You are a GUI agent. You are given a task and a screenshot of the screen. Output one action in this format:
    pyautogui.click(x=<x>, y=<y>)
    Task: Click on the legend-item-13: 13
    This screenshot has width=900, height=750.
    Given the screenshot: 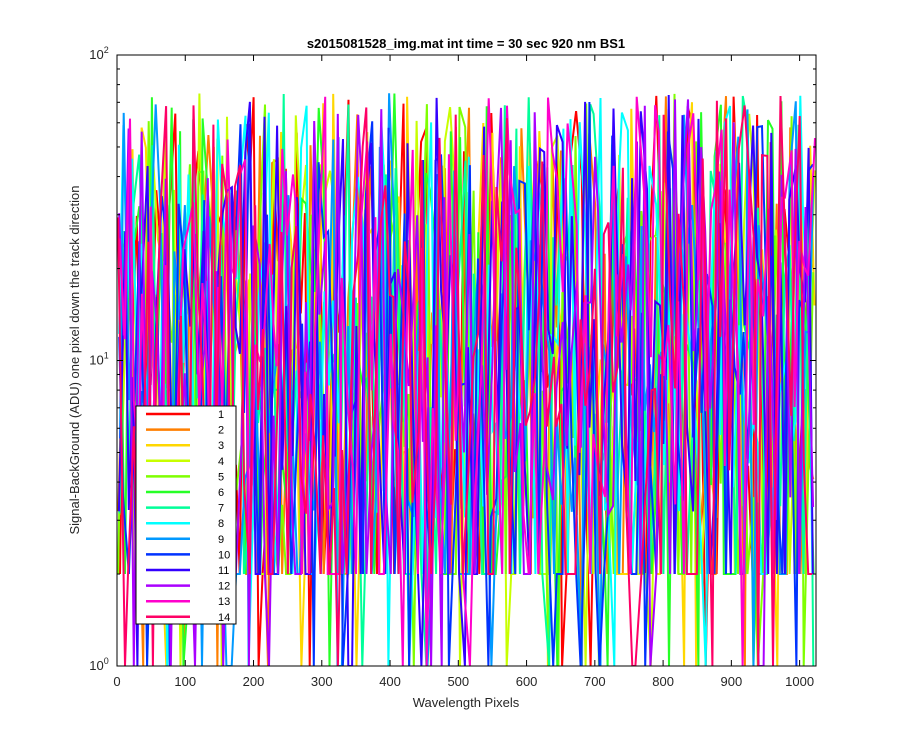 What is the action you would take?
    pyautogui.click(x=188, y=602)
    